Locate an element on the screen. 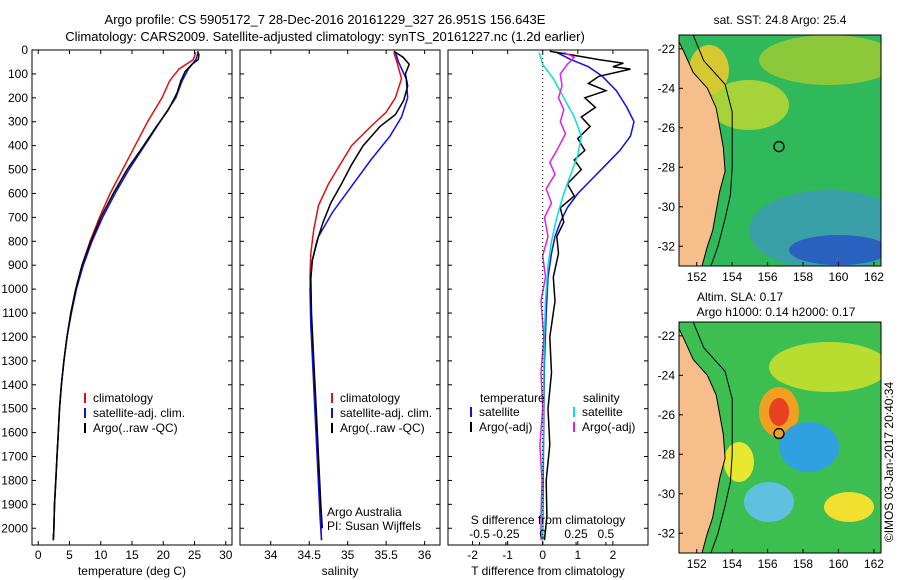 The height and width of the screenshot is (580, 900). depth-tick-label: 1100 is located at coordinates (15, 313).